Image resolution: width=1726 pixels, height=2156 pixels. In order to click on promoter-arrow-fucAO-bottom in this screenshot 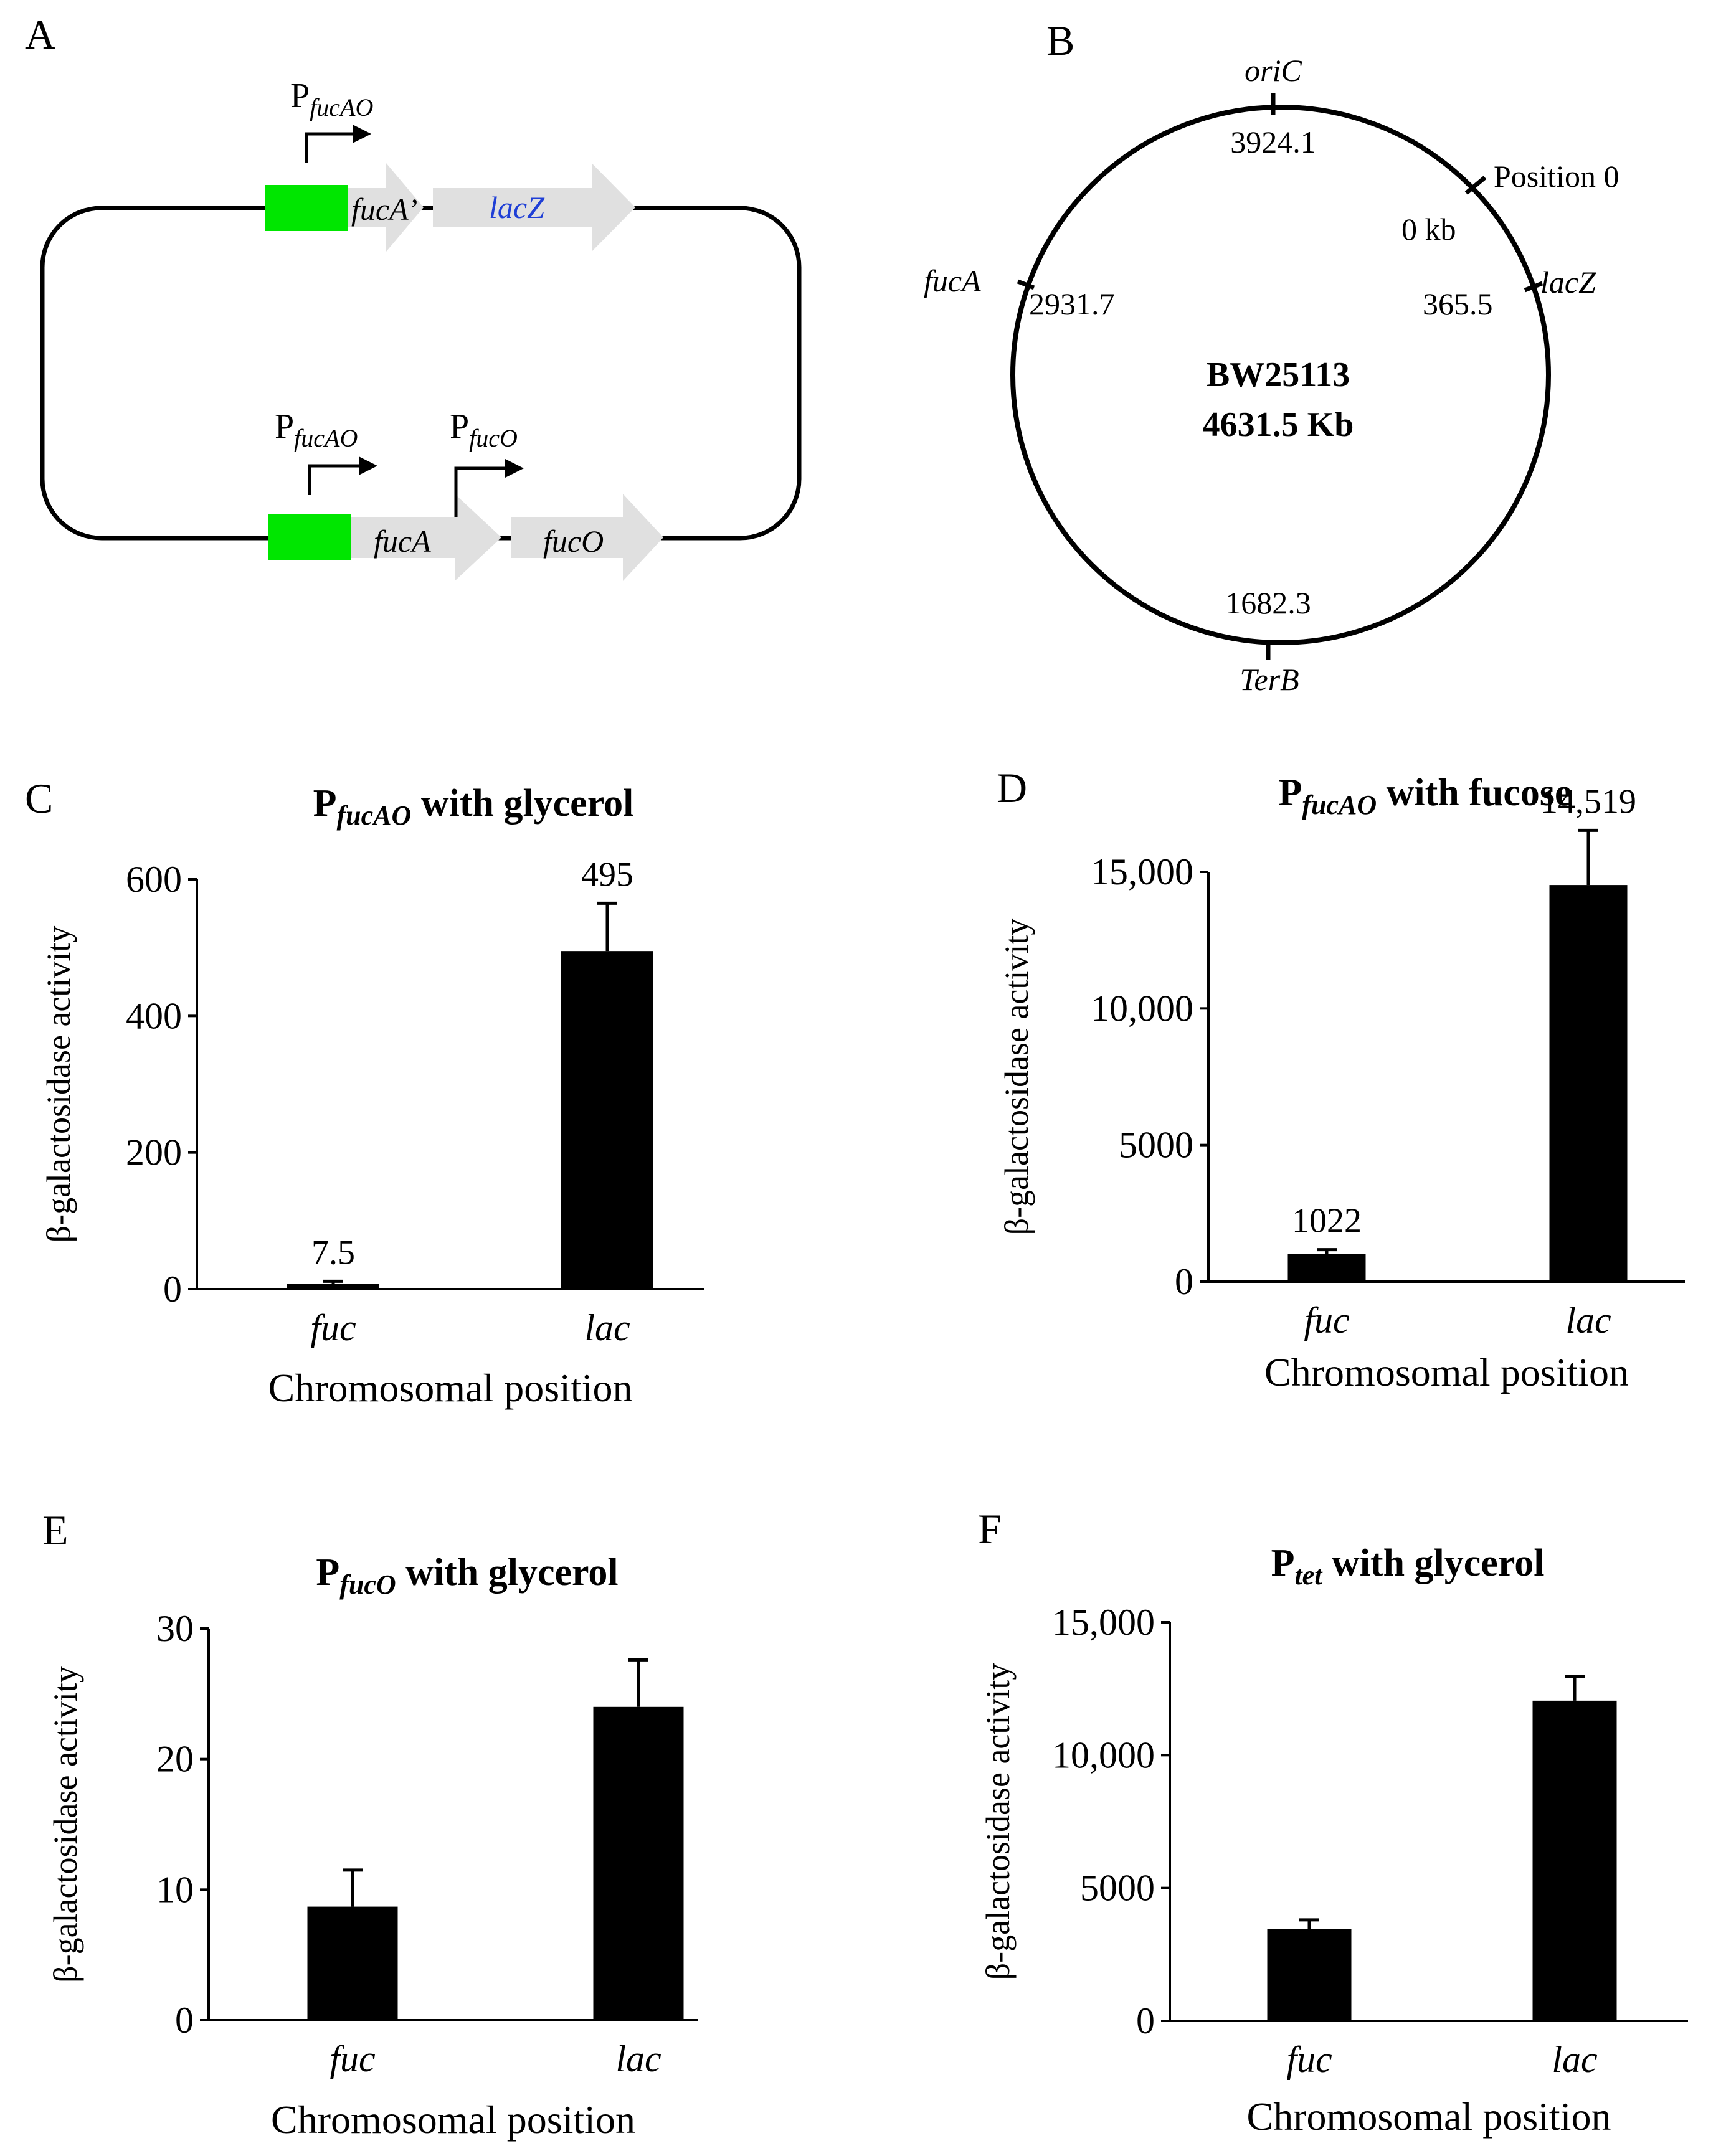, I will do `click(342, 475)`.